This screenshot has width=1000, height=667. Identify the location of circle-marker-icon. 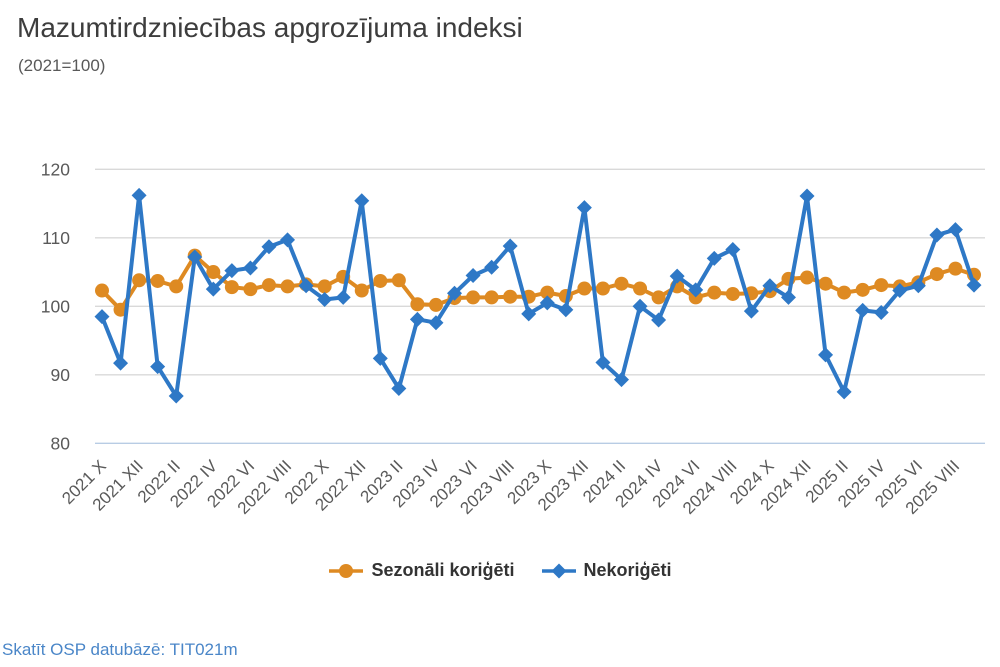
(346, 570).